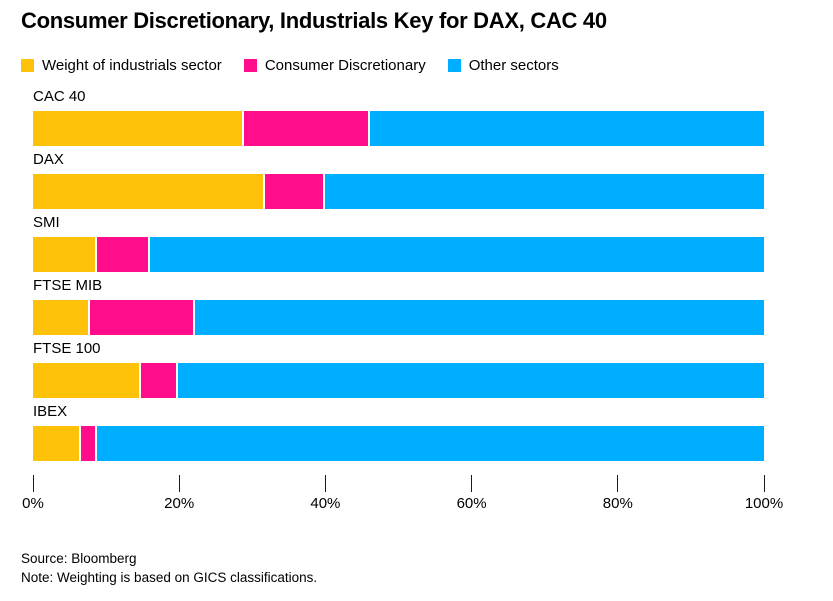  What do you see at coordinates (179, 503) in the screenshot?
I see `tick-label: 20%` at bounding box center [179, 503].